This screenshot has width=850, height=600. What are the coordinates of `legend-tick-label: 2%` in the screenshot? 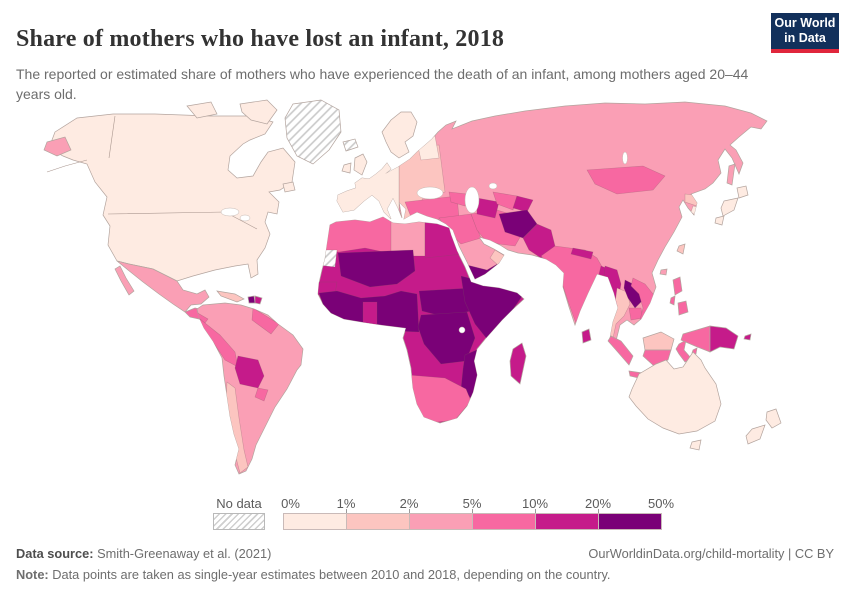 It's located at (409, 503).